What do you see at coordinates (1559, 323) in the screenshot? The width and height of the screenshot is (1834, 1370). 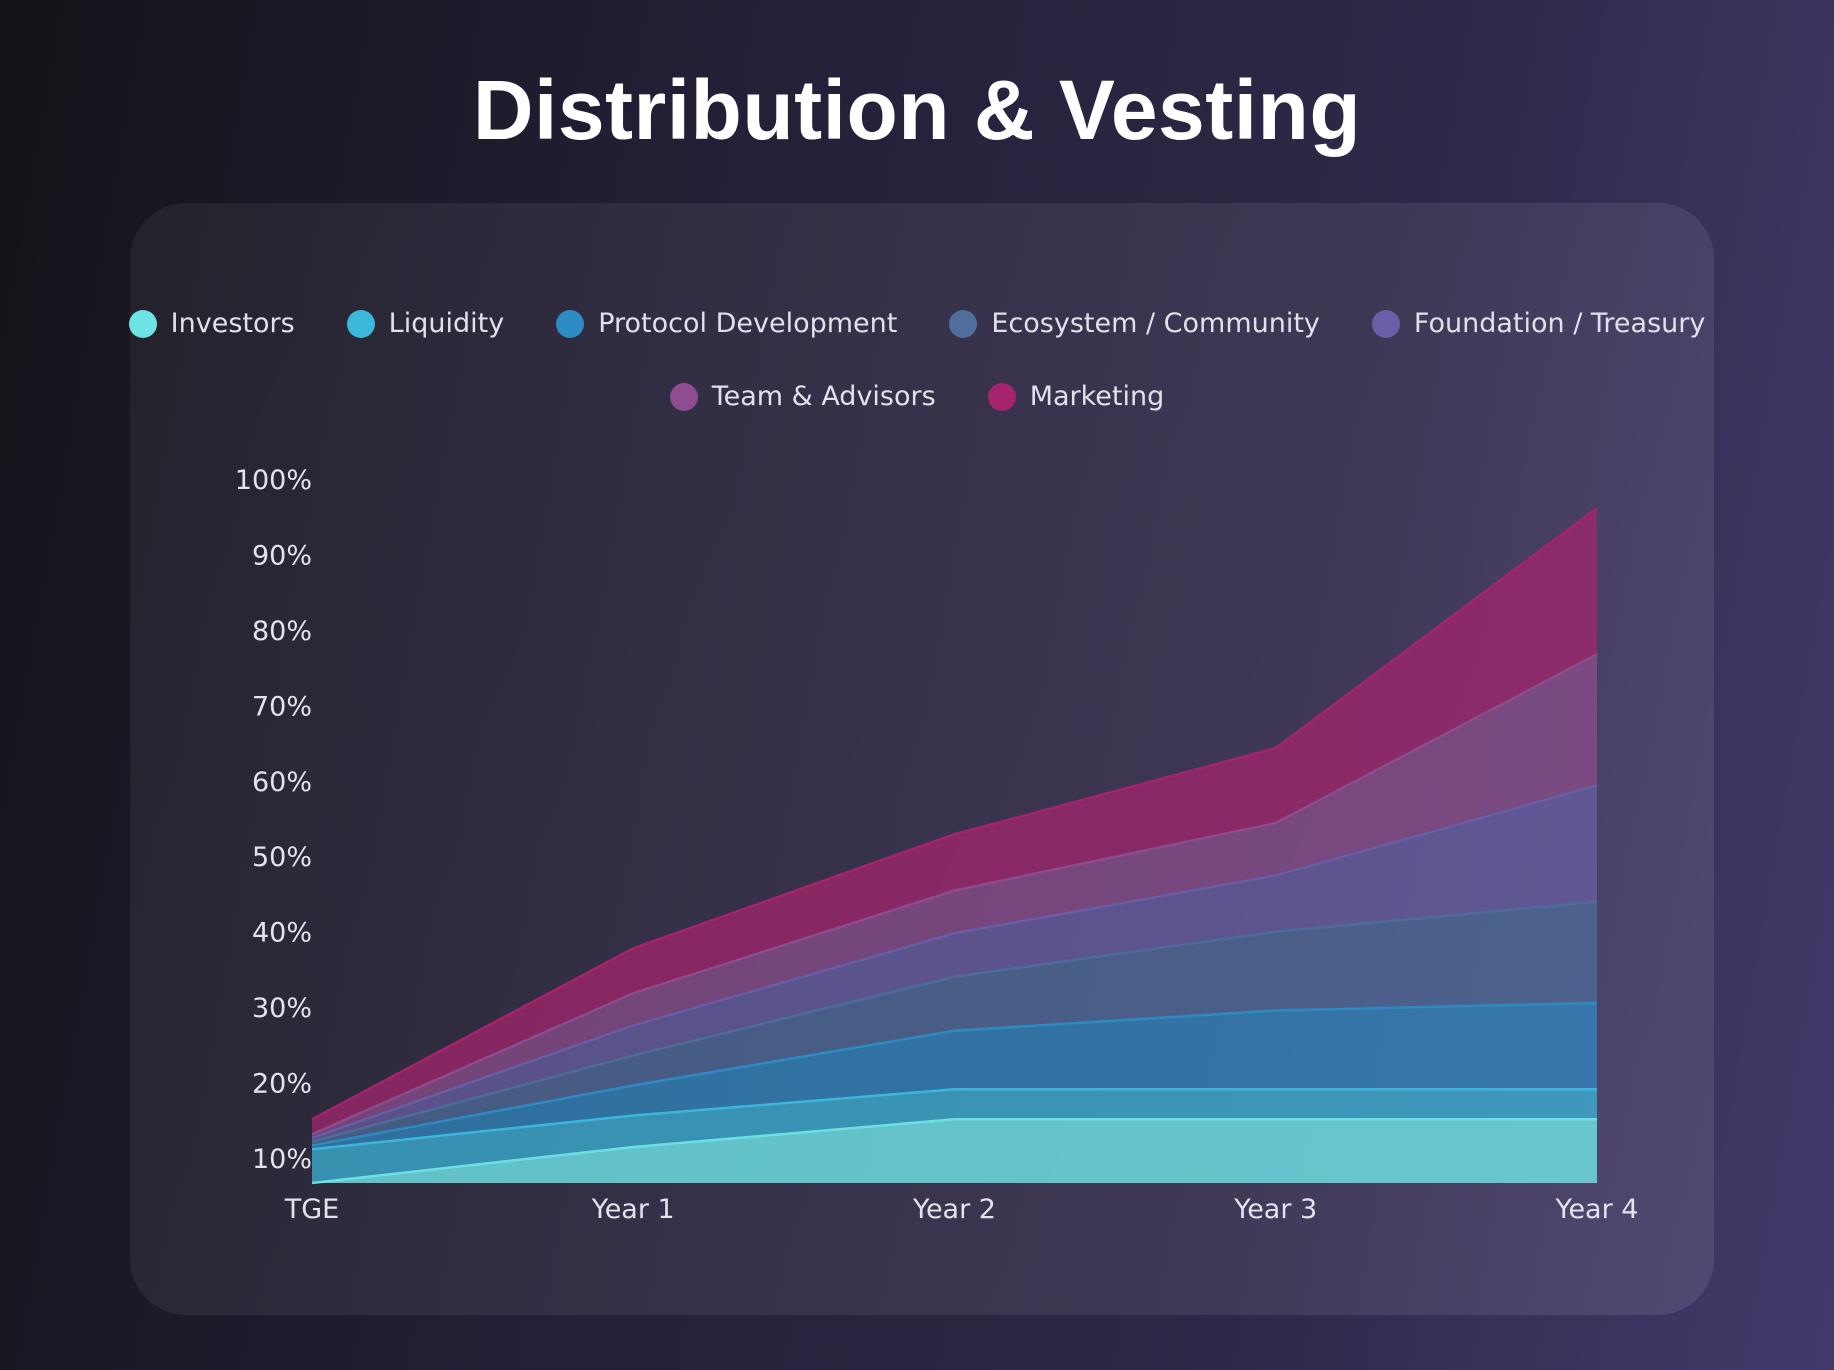 I see `legend-label: Foundation / Treasury` at bounding box center [1559, 323].